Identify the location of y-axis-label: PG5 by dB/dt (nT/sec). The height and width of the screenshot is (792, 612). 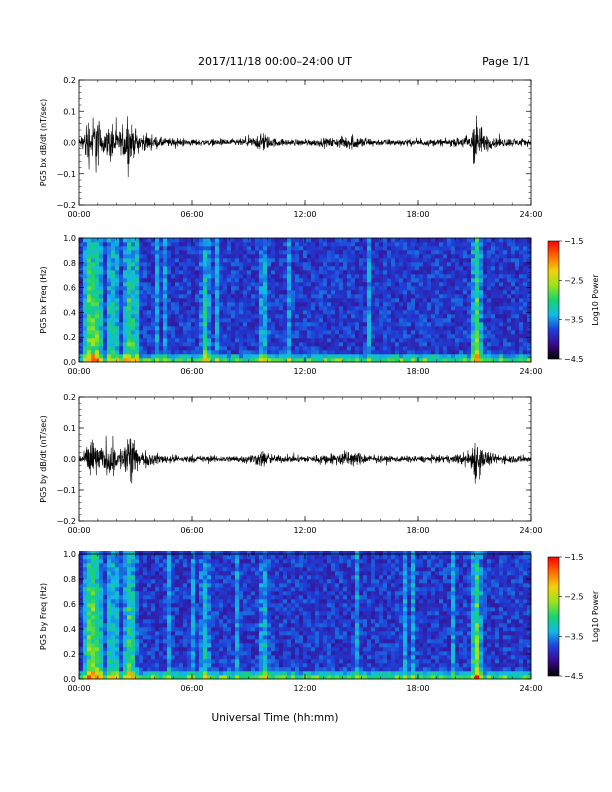
(43, 458).